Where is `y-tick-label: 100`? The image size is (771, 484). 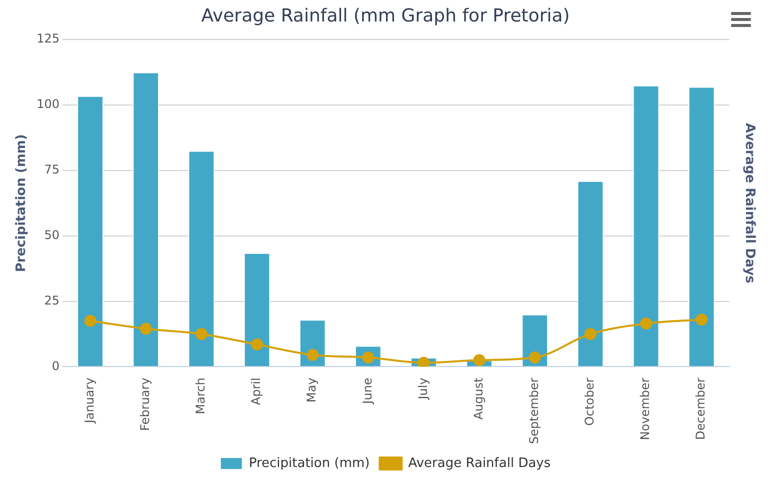
y-tick-label: 100 is located at coordinates (48, 104).